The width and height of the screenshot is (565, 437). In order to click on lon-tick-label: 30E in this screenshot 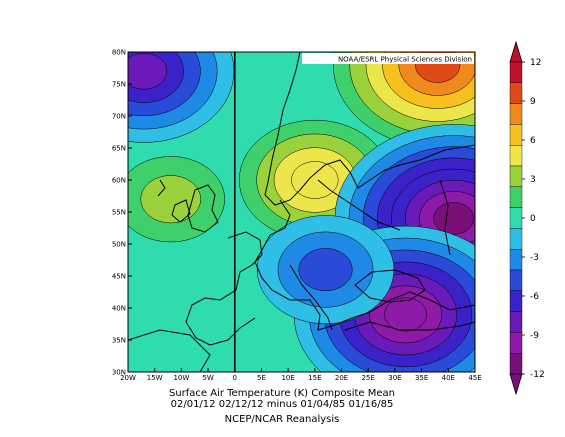, I will do `click(394, 378)`.